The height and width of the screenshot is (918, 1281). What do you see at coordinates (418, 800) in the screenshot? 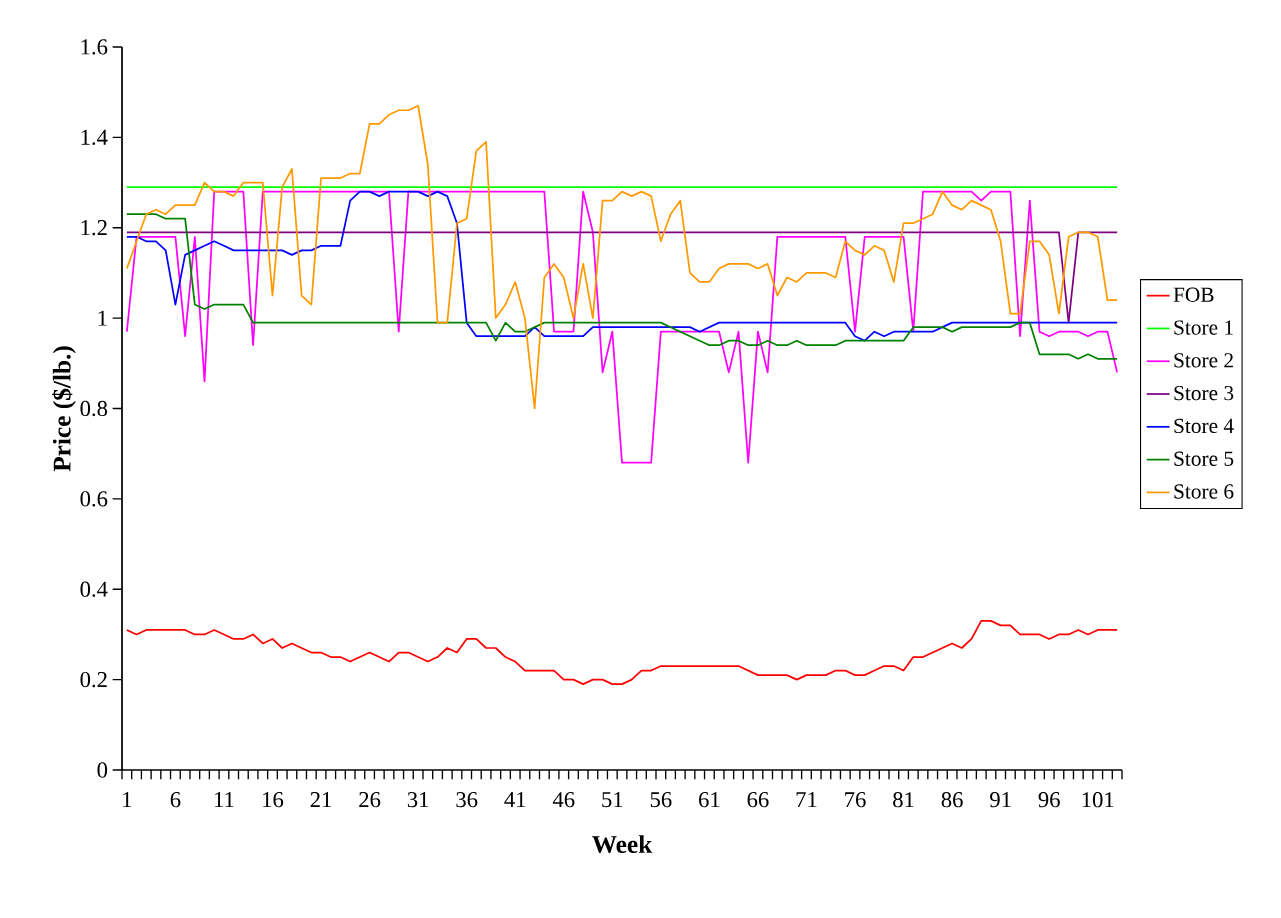
I see `x-tick-label: 31` at bounding box center [418, 800].